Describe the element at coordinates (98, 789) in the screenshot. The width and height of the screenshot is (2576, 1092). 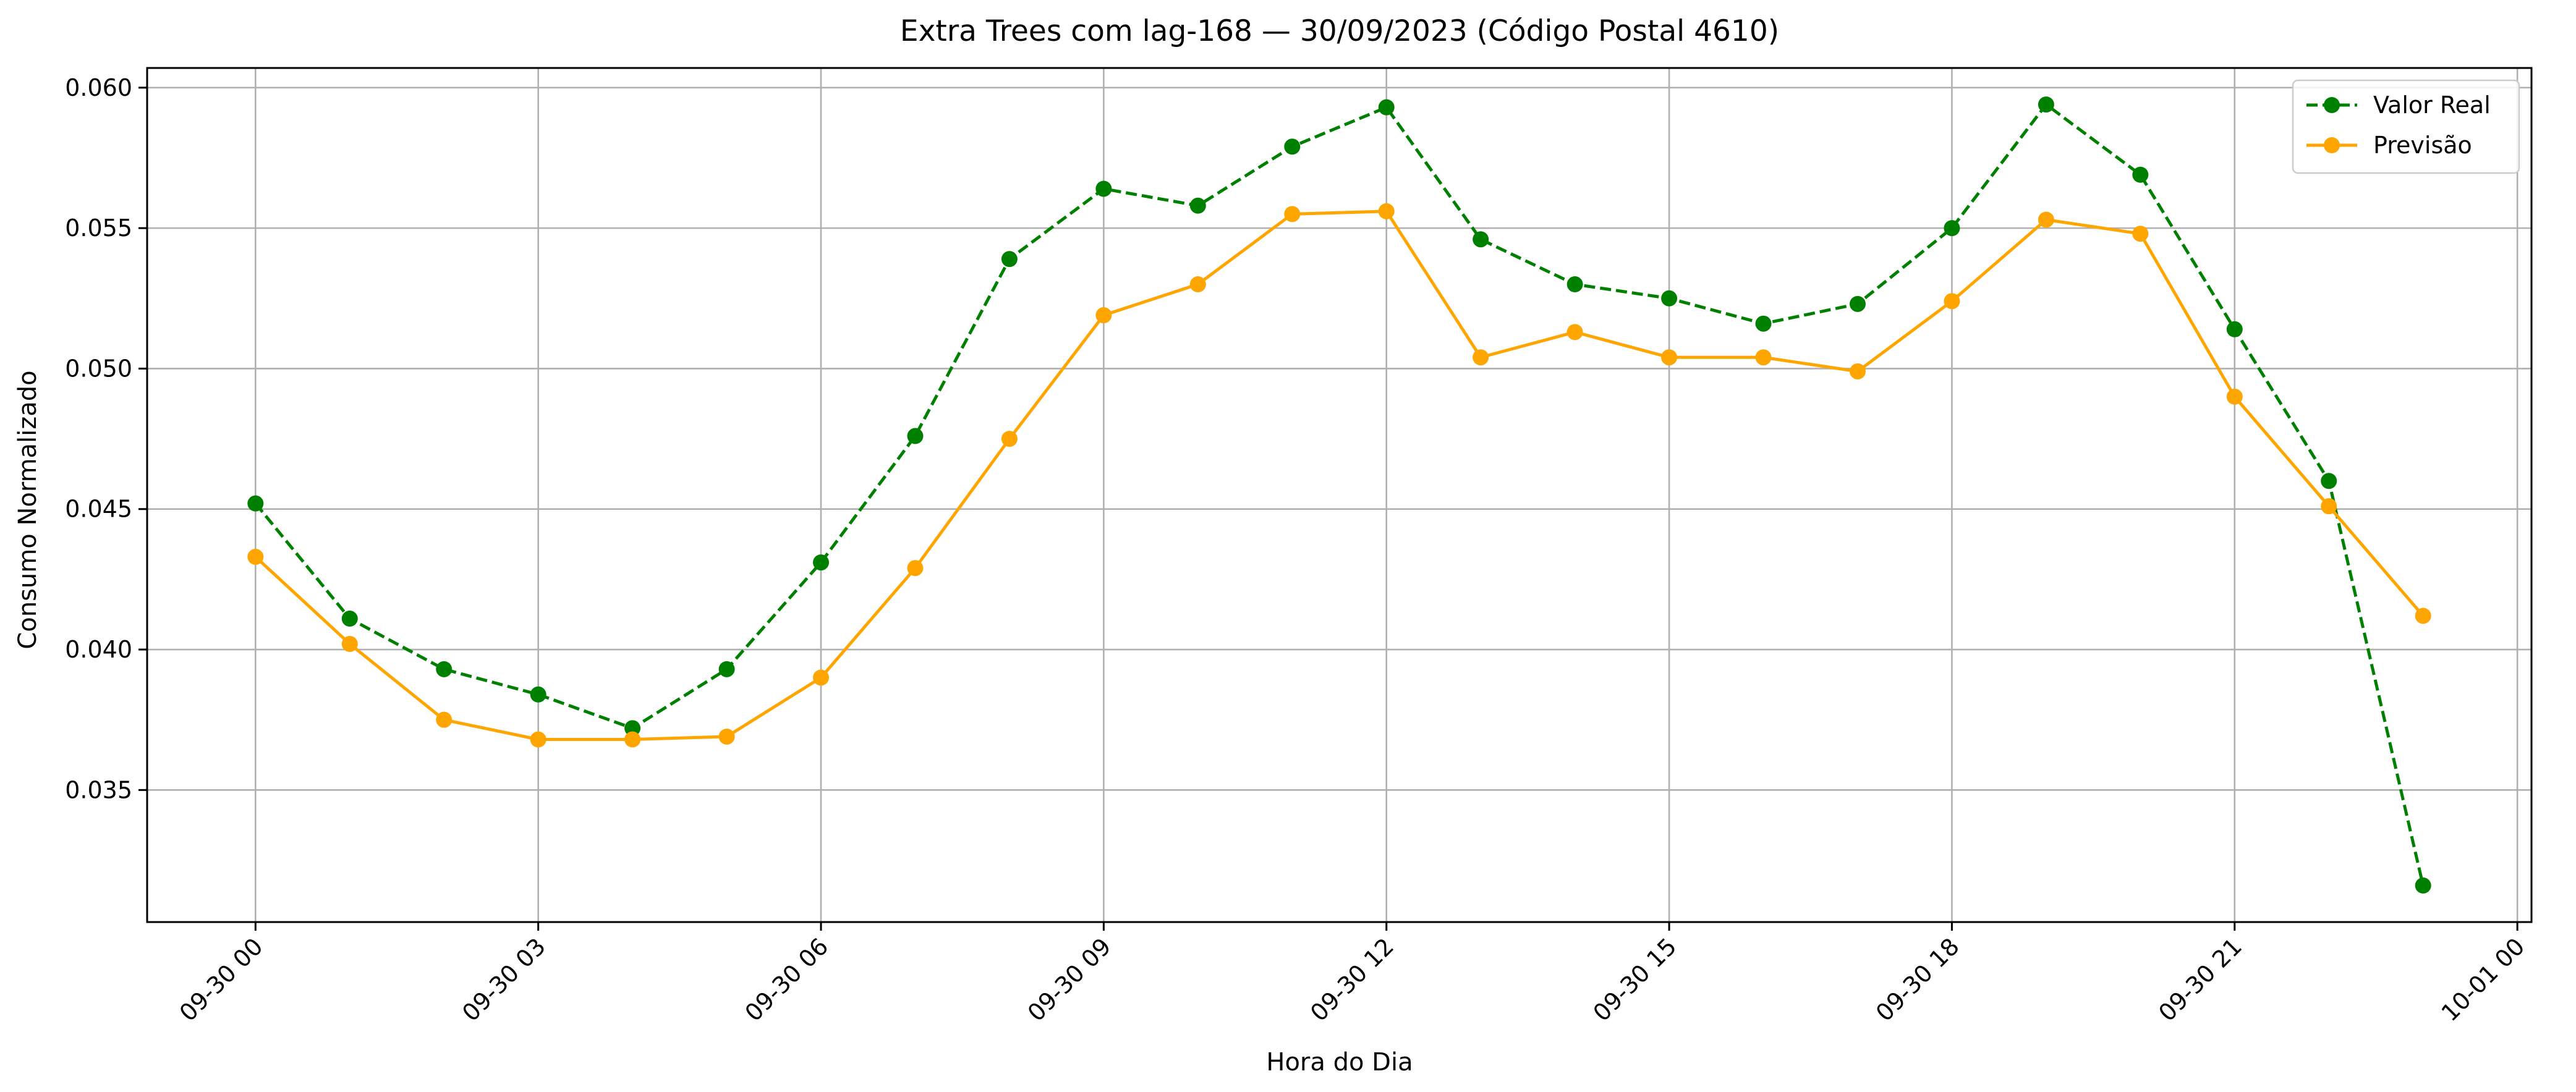
I see `y-tick-label: 0.035` at that location.